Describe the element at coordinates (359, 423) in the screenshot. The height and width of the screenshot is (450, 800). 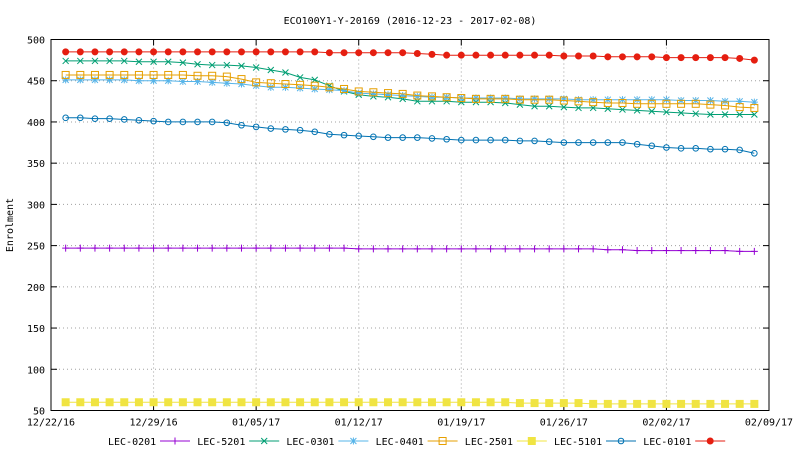
I see `x-tick-label: 01/12/17` at that location.